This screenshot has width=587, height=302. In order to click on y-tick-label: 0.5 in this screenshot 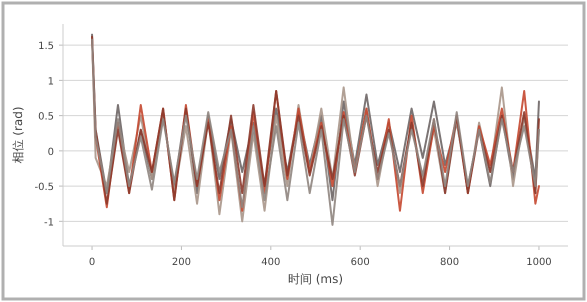, I will do `click(46, 117)`.